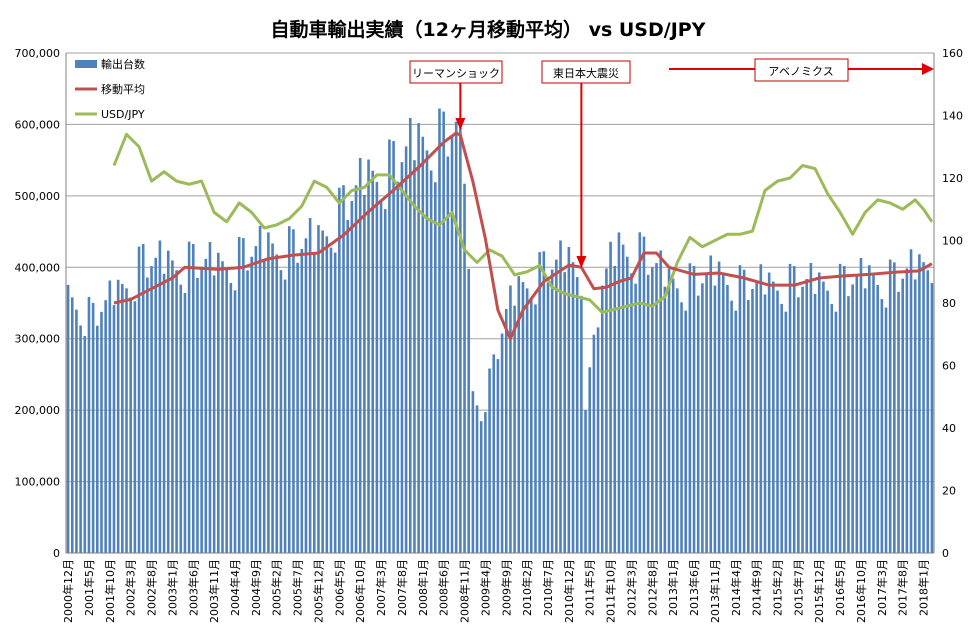 The width and height of the screenshot is (977, 638). What do you see at coordinates (86, 64) in the screenshot?
I see `legend-swatch` at bounding box center [86, 64].